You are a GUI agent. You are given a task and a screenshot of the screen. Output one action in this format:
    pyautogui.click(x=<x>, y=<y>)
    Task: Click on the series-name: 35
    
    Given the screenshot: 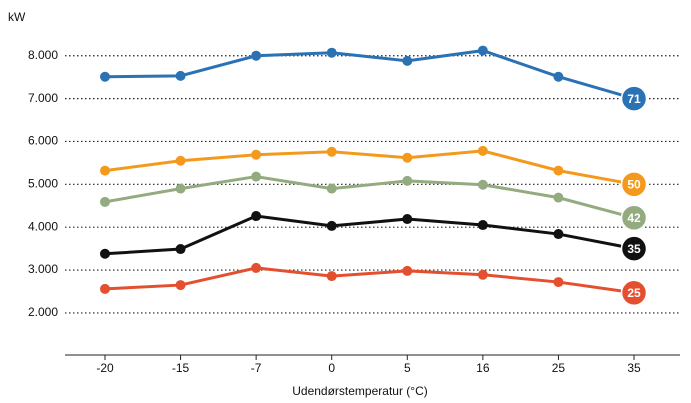 What is the action you would take?
    pyautogui.click(x=634, y=249)
    